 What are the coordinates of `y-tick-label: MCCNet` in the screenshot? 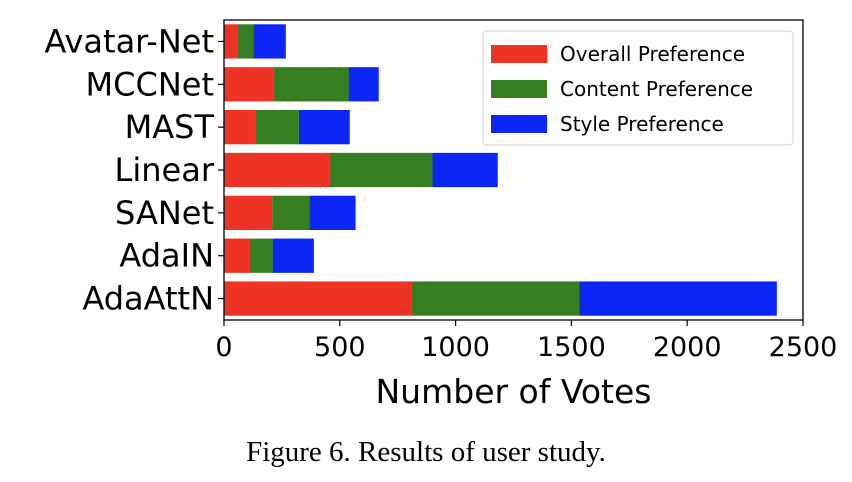 It's located at (150, 84).